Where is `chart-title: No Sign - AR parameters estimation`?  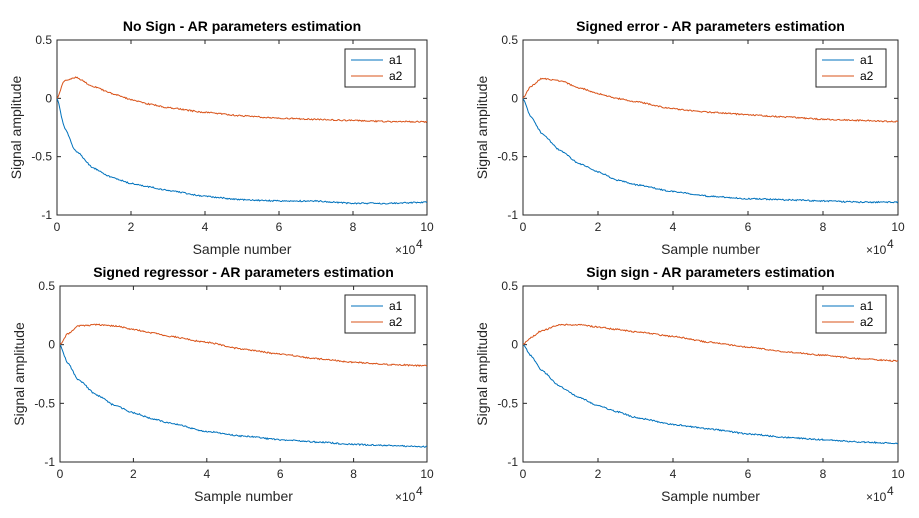 chart-title: No Sign - AR parameters estimation is located at coordinates (242, 26).